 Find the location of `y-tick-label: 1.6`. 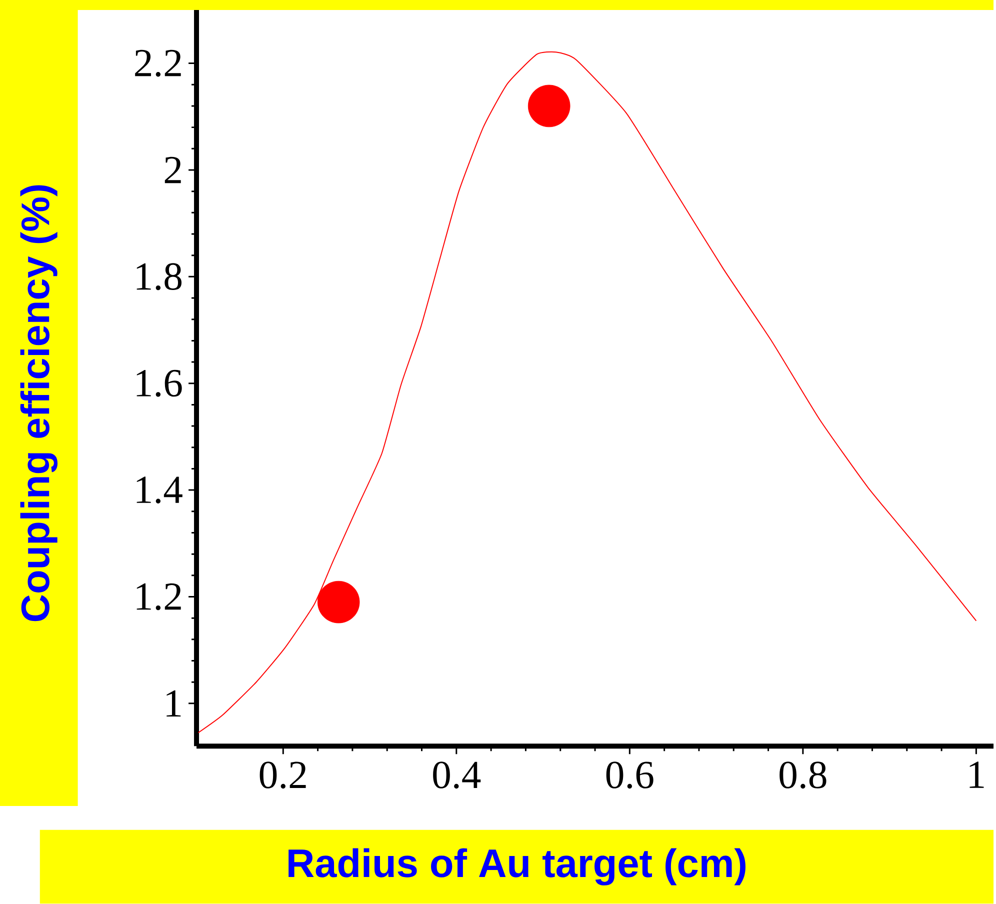

y-tick-label: 1.6 is located at coordinates (159, 383).